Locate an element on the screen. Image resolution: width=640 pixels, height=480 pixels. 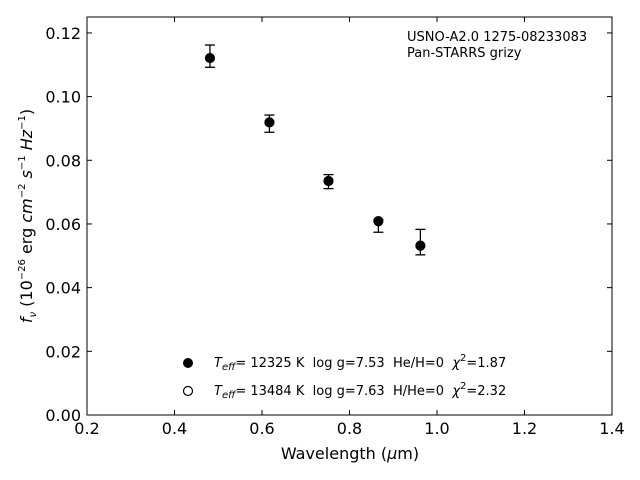
legend-marker-filled is located at coordinates (188, 363).